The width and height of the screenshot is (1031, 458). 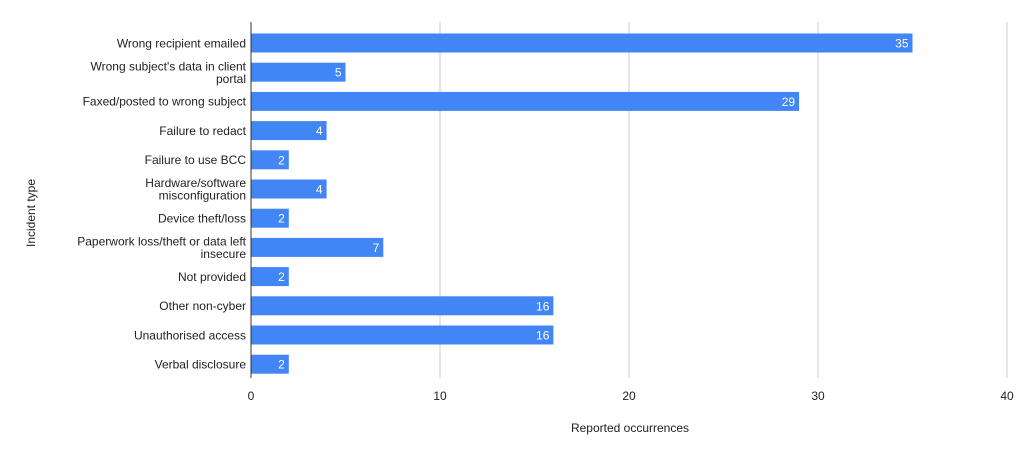 I want to click on data-label: 29, so click(x=789, y=102).